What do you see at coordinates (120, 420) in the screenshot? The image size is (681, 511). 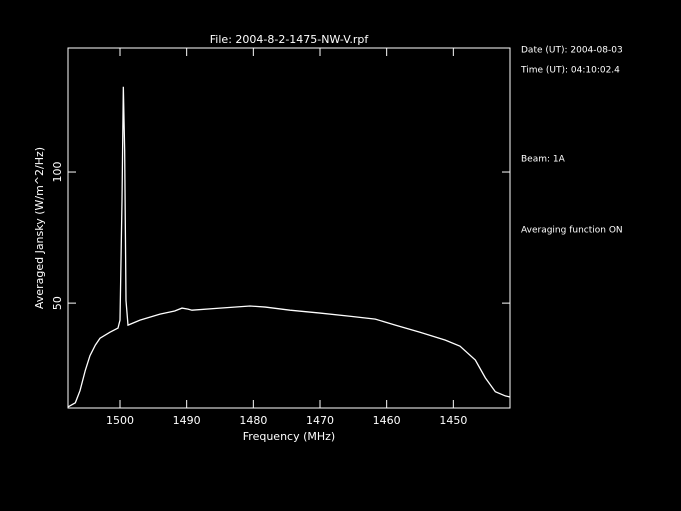 I see `x-tick-label: 1500` at bounding box center [120, 420].